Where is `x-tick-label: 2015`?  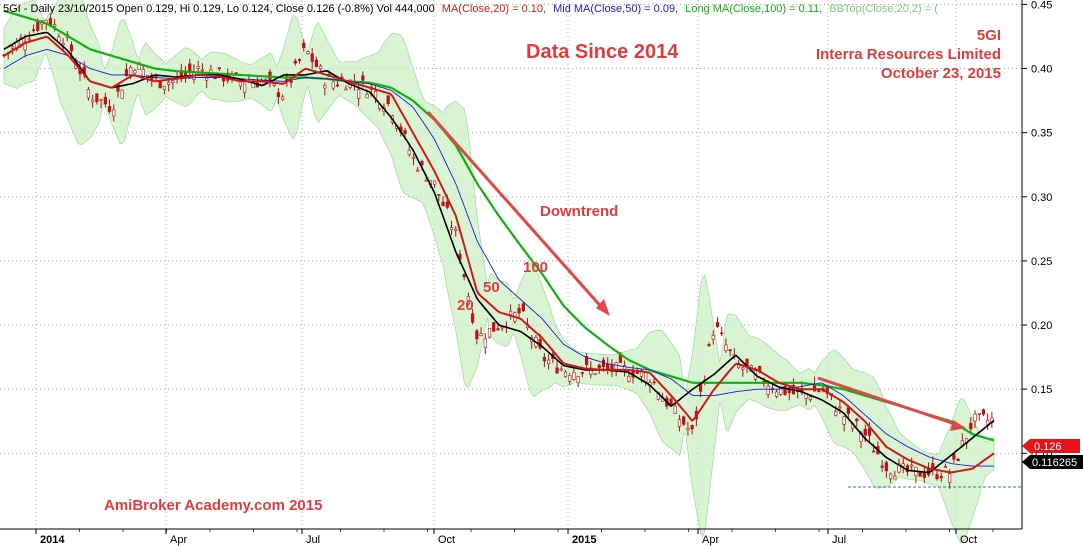 x-tick-label: 2015 is located at coordinates (584, 540).